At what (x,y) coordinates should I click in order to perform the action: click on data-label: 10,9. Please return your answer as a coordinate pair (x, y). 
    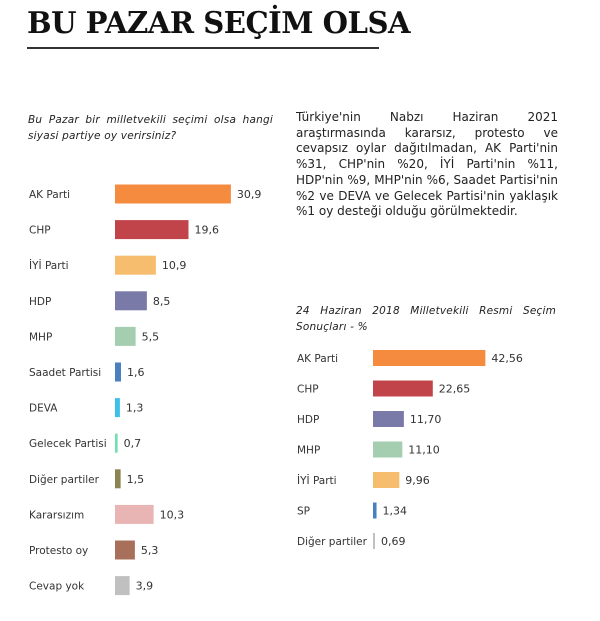
    Looking at the image, I should click on (174, 265).